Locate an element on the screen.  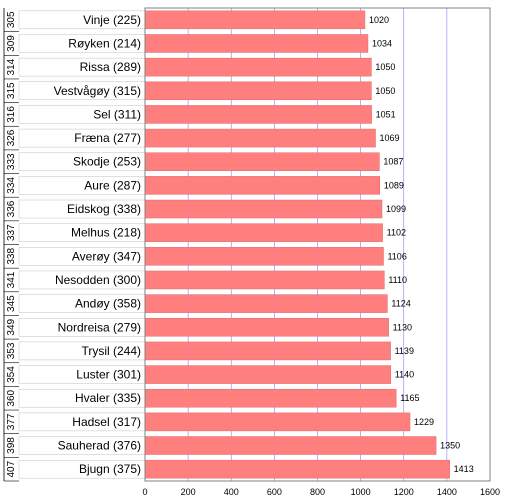
category-label: Sauherad (376) is located at coordinates (99, 446).